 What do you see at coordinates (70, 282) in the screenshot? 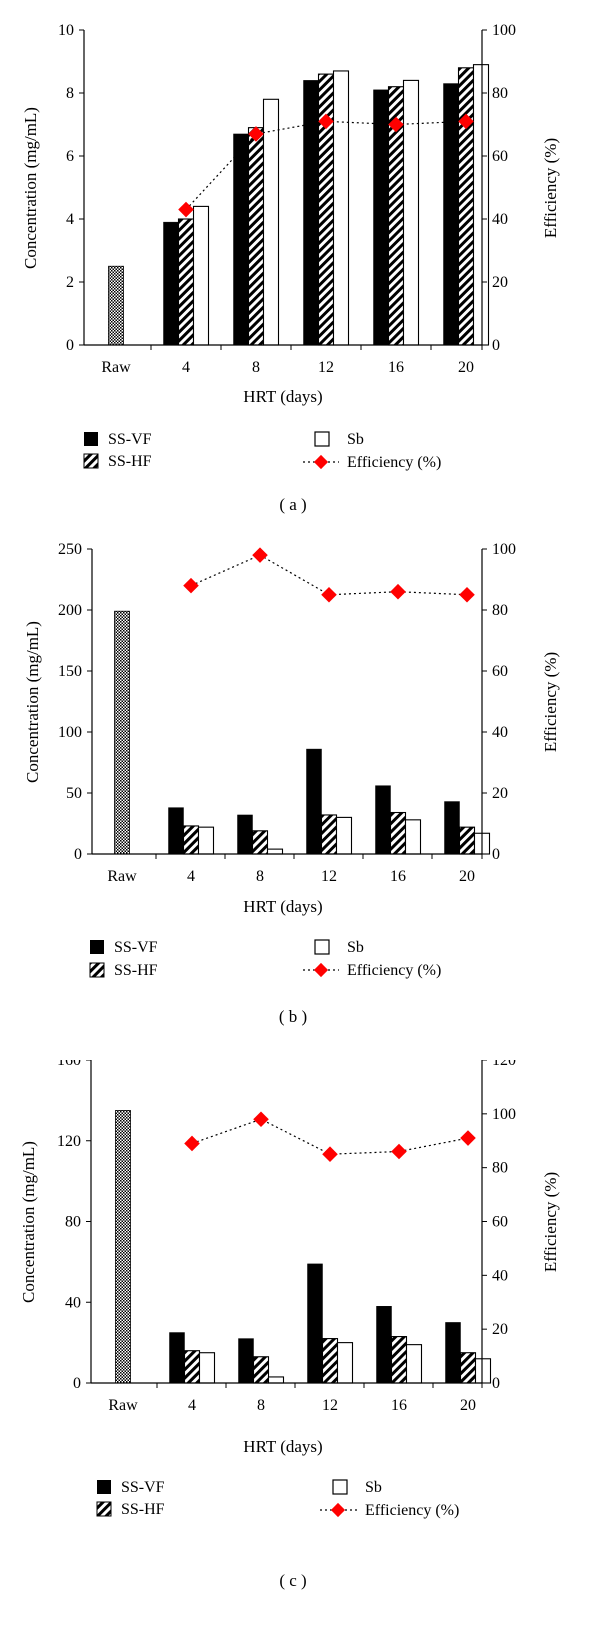
I see `y-tick-label: 2` at bounding box center [70, 282].